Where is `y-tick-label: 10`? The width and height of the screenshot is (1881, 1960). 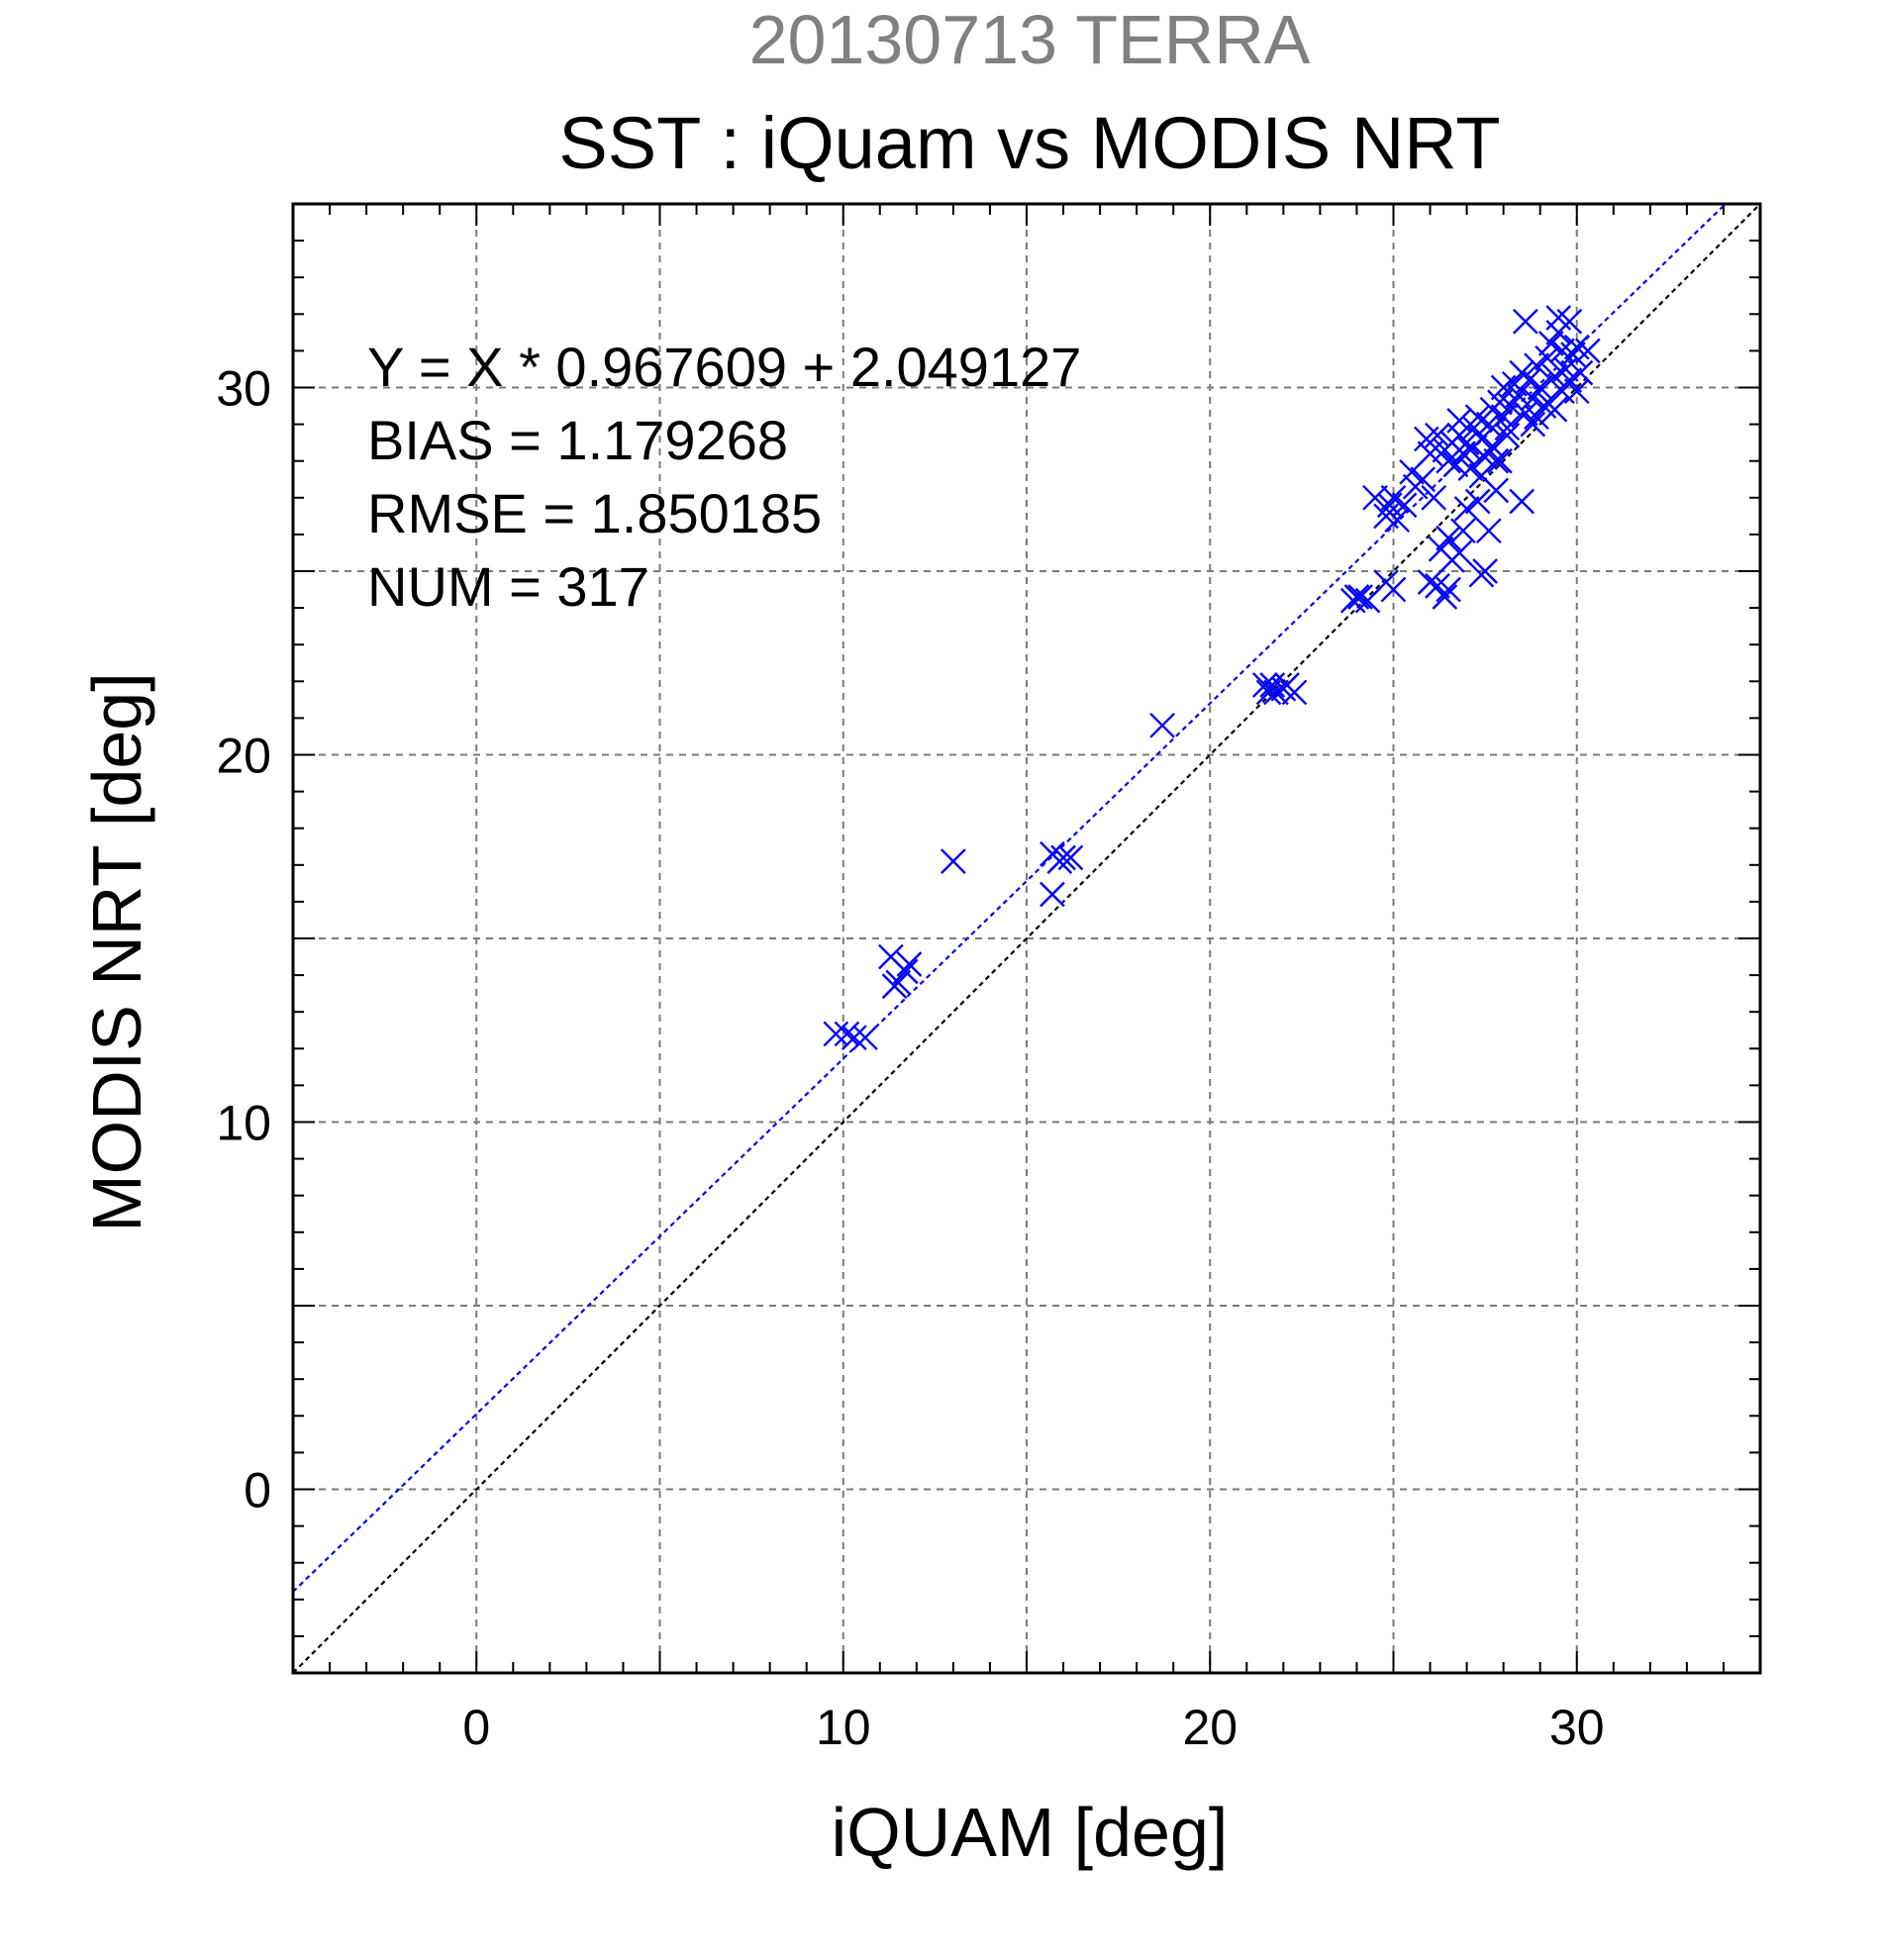 y-tick-label: 10 is located at coordinates (244, 1123).